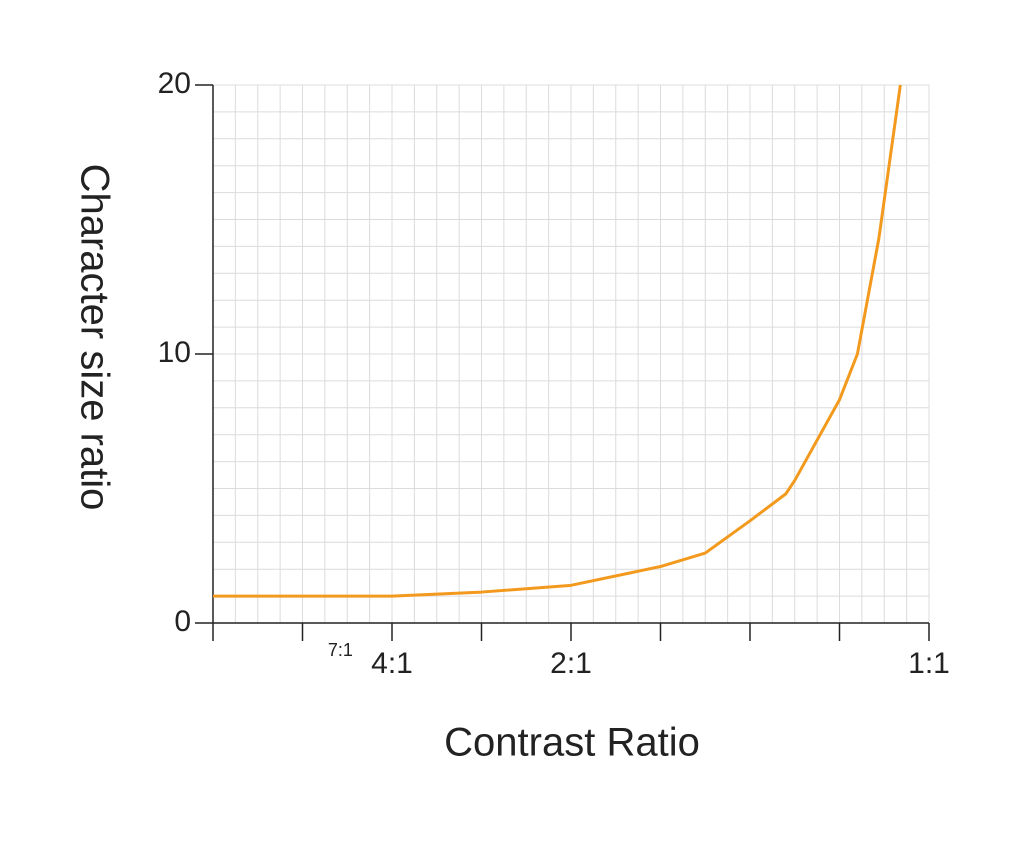  Describe the element at coordinates (929, 663) in the screenshot. I see `x-tick-label: 1:1` at that location.